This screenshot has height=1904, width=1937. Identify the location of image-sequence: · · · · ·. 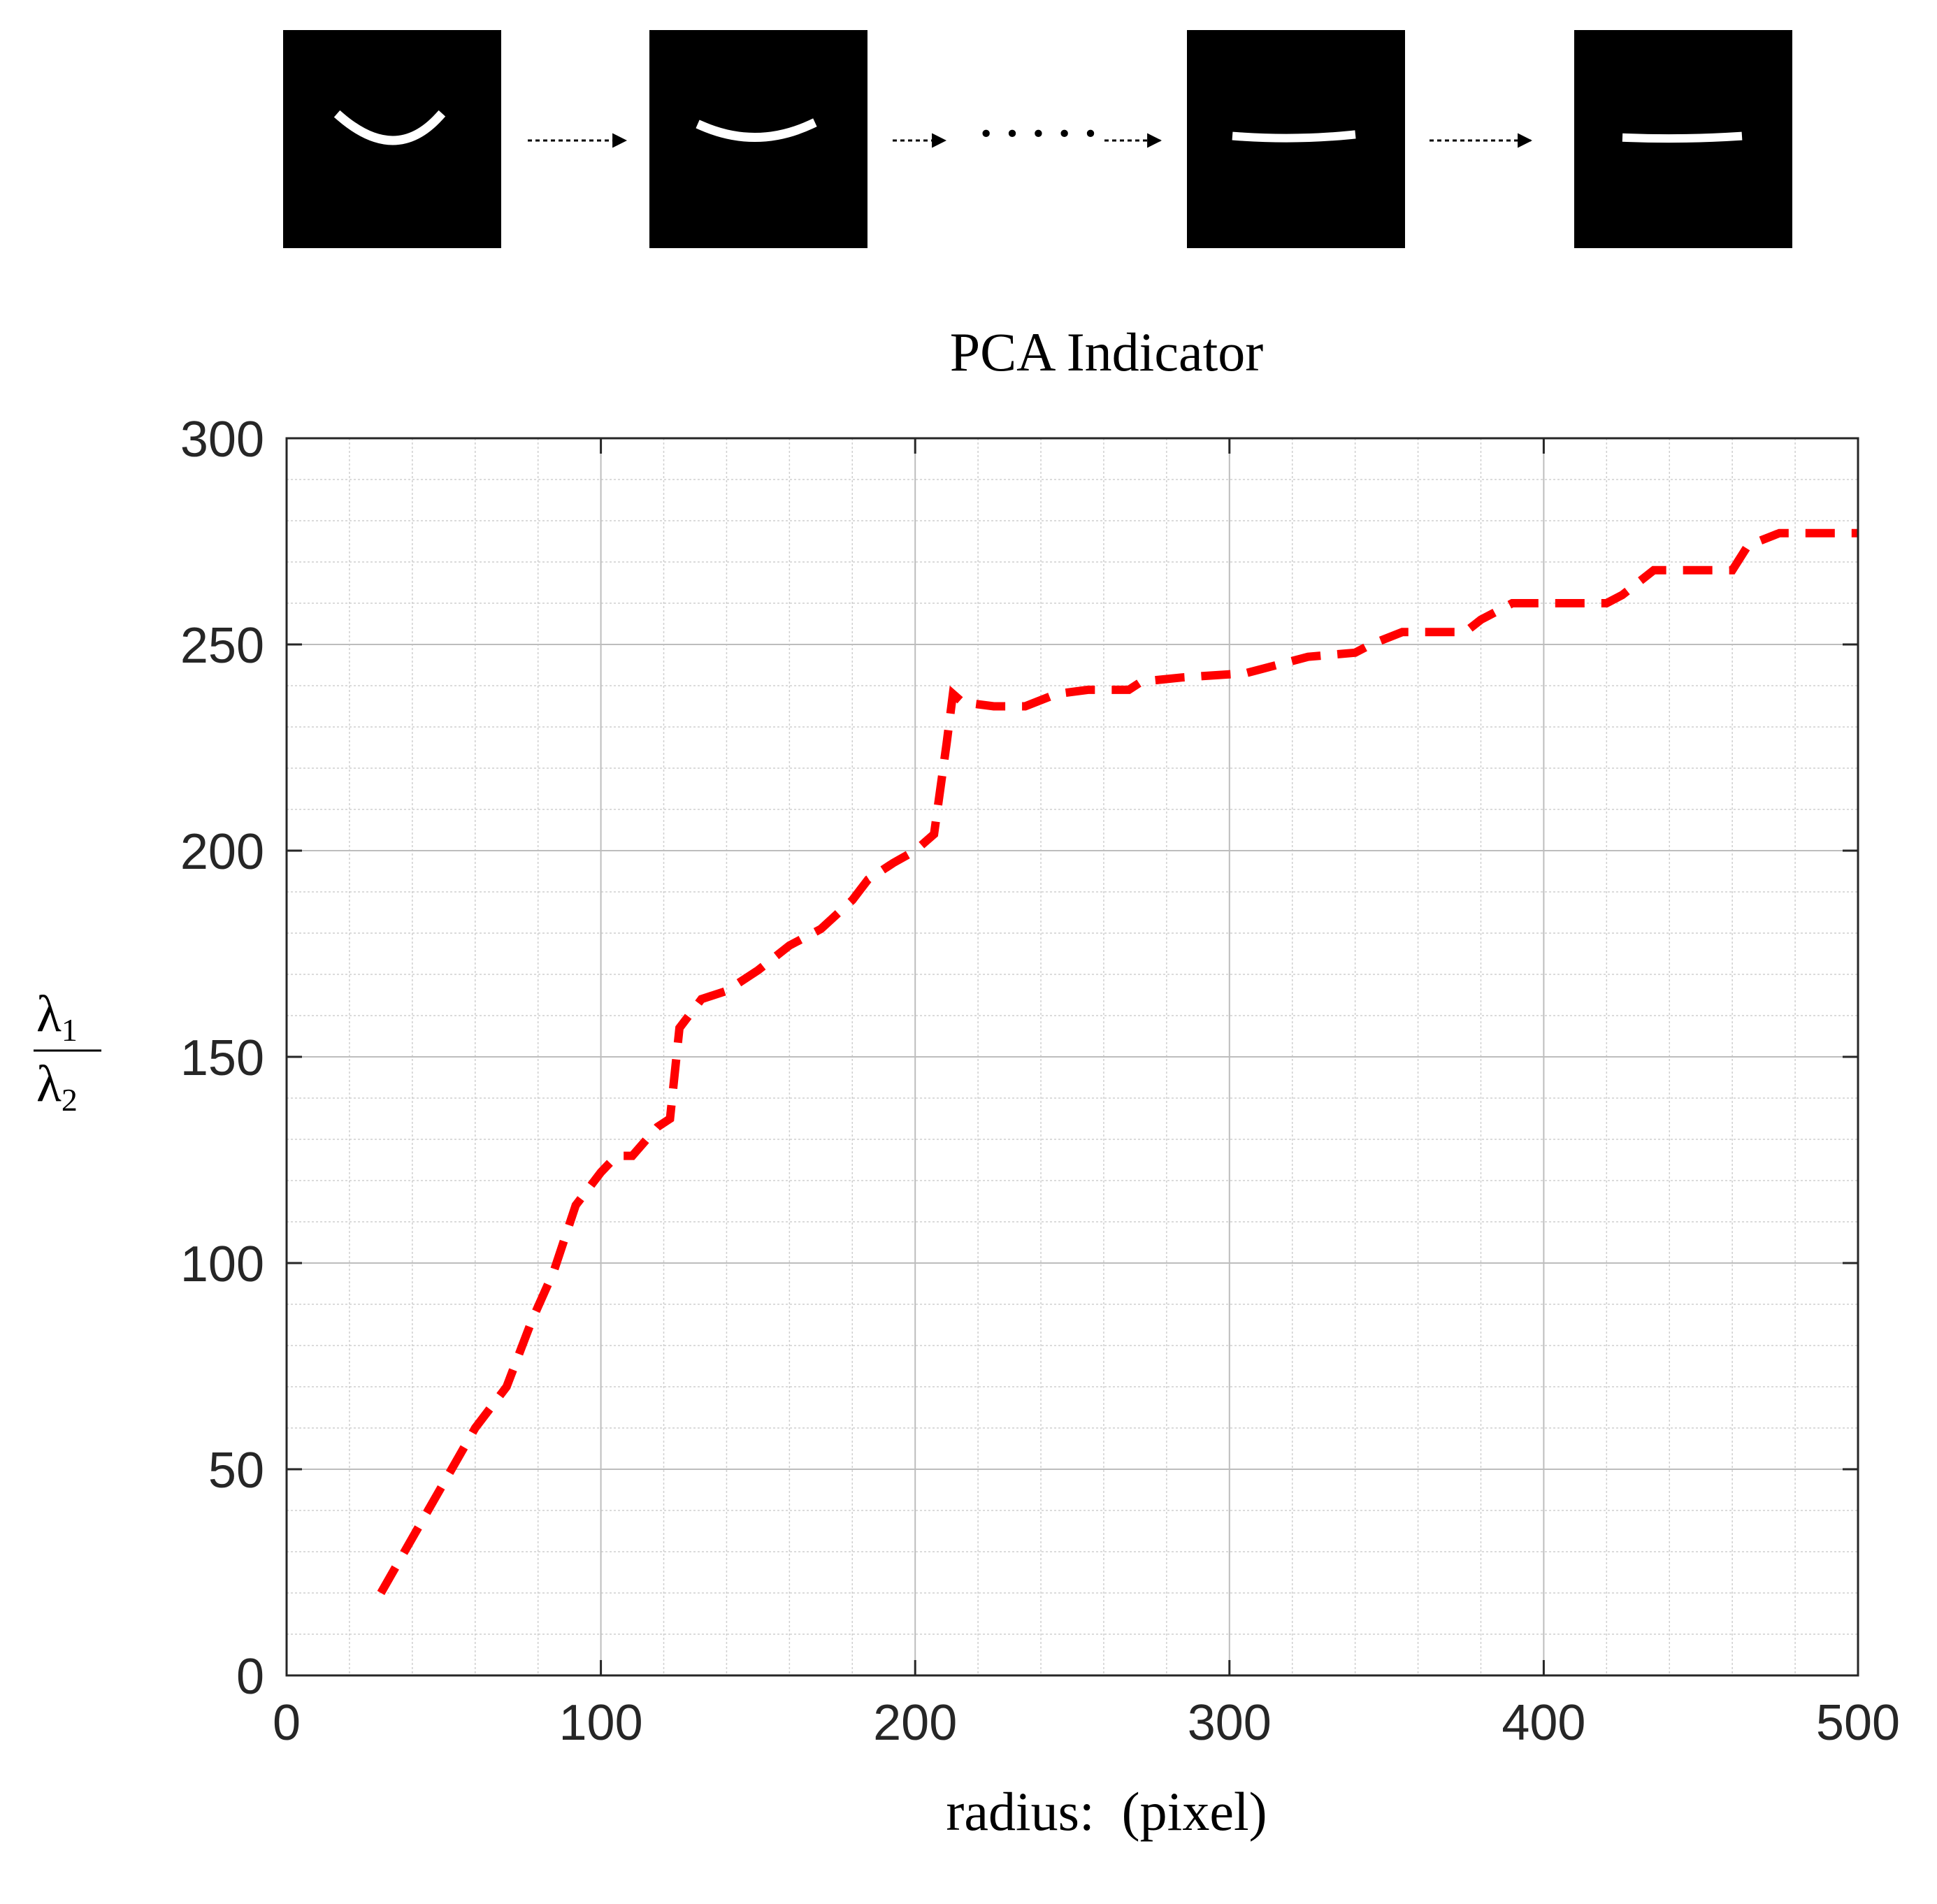
(1037, 139).